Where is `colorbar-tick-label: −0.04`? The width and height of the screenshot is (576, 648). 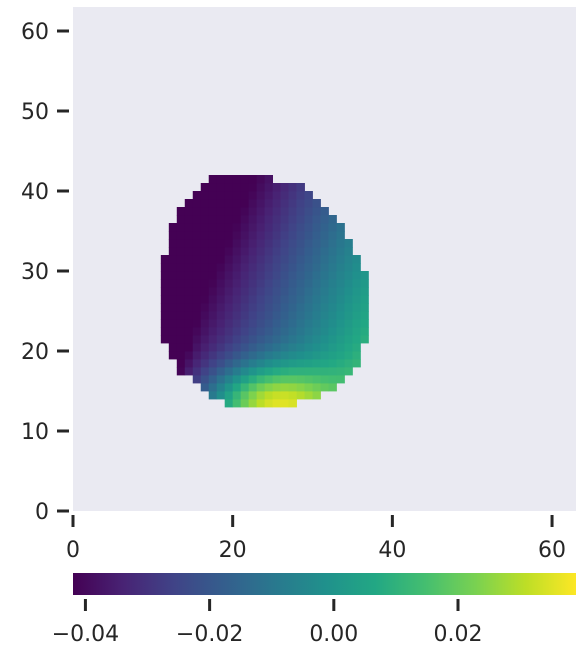
colorbar-tick-label: −0.04 is located at coordinates (85, 634).